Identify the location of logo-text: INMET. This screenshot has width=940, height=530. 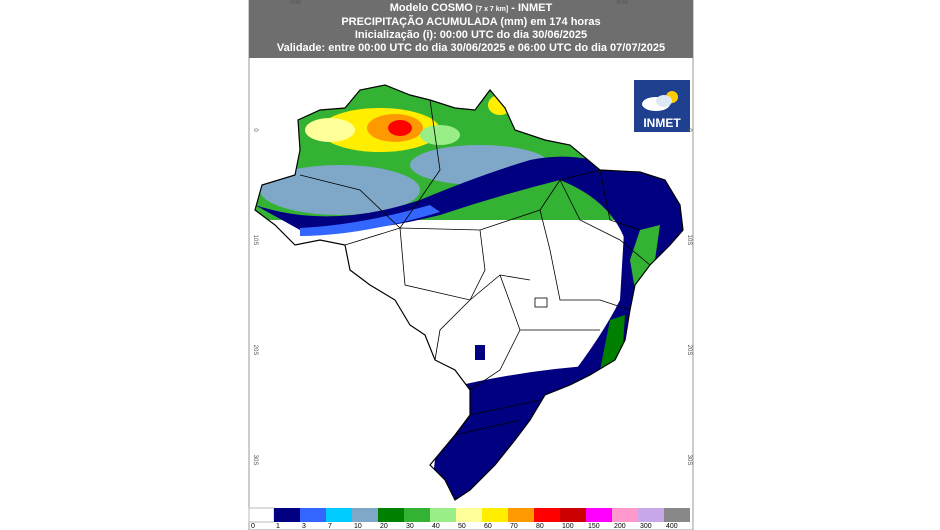
(662, 123).